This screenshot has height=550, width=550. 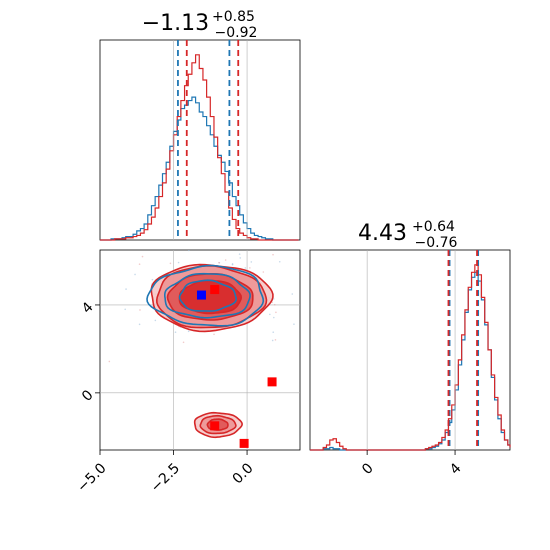 I want to click on x-axis-param1-tick-label: 0.0, so click(x=243, y=473).